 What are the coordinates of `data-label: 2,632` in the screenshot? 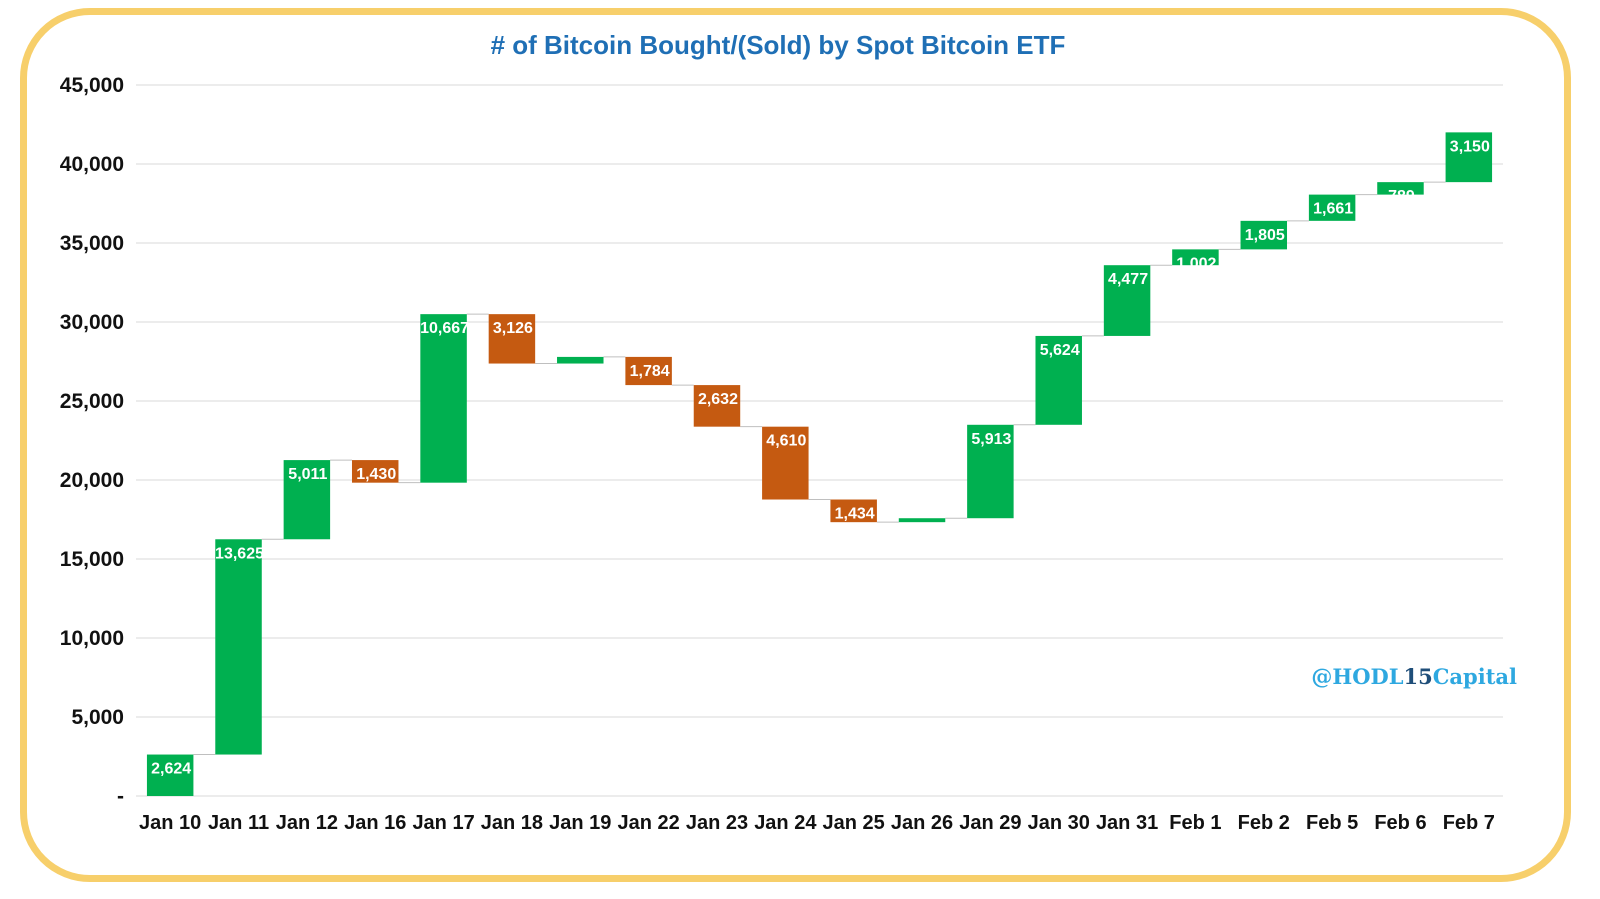 It's located at (718, 399).